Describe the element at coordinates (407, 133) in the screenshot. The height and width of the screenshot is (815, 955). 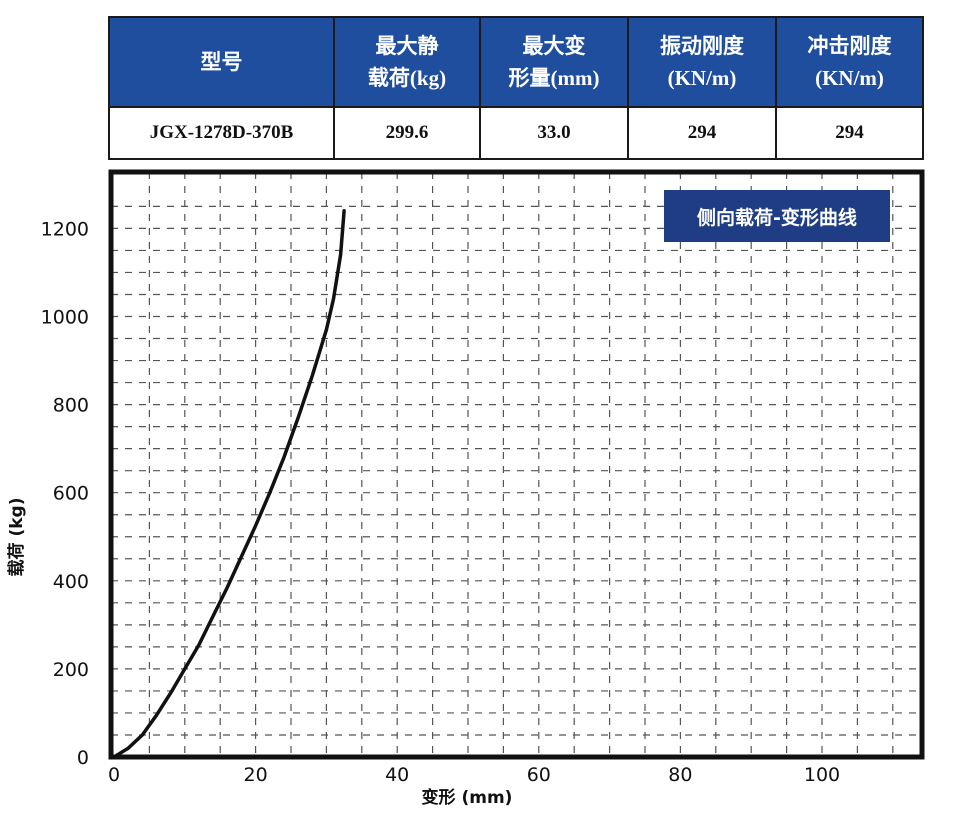
I see `cell-max-static-load: 299.6` at that location.